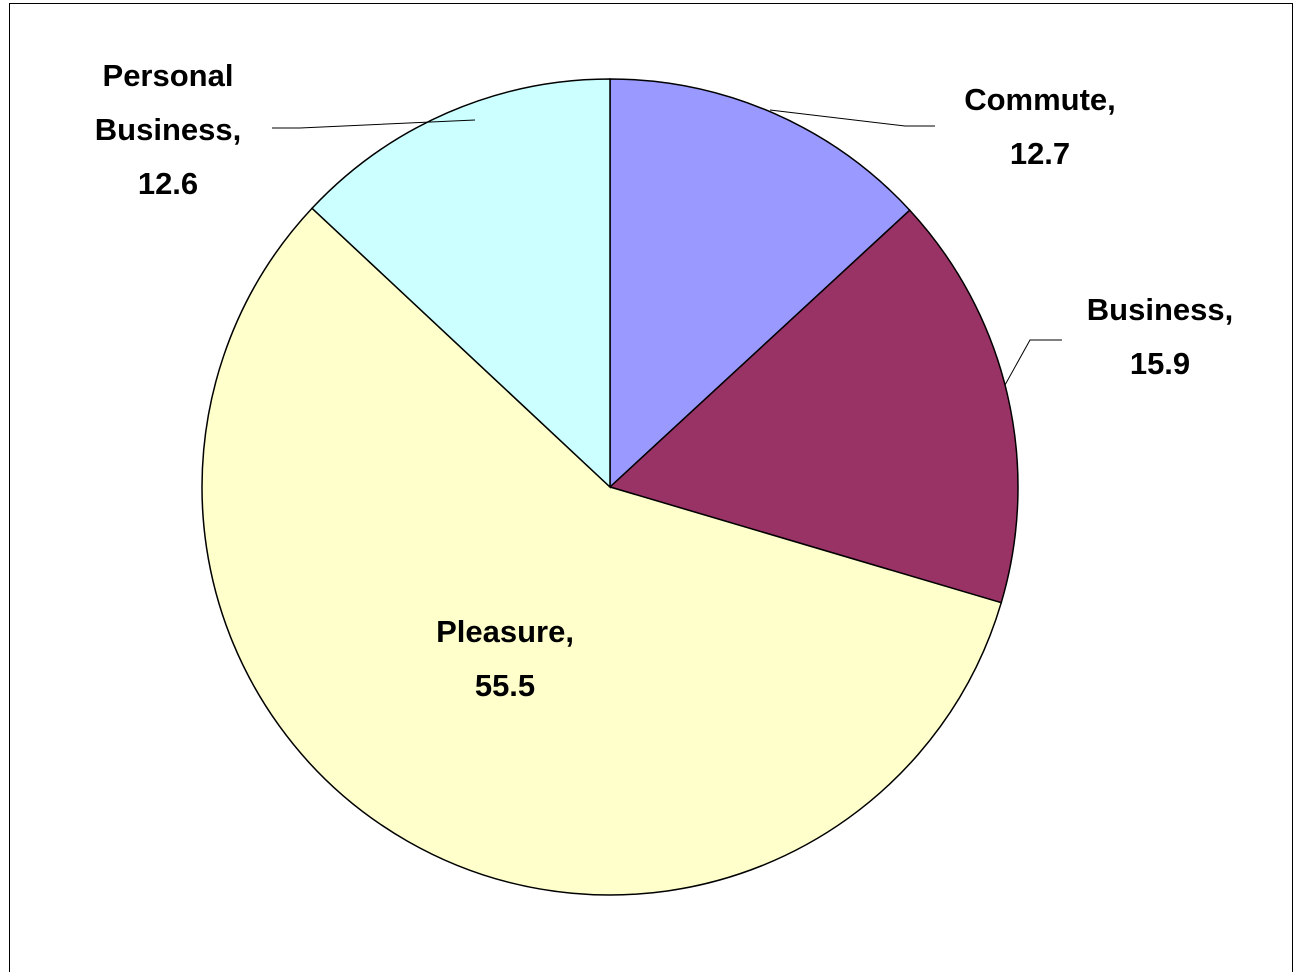 The width and height of the screenshot is (1294, 972). I want to click on category-label: Commute,, so click(1040, 99).